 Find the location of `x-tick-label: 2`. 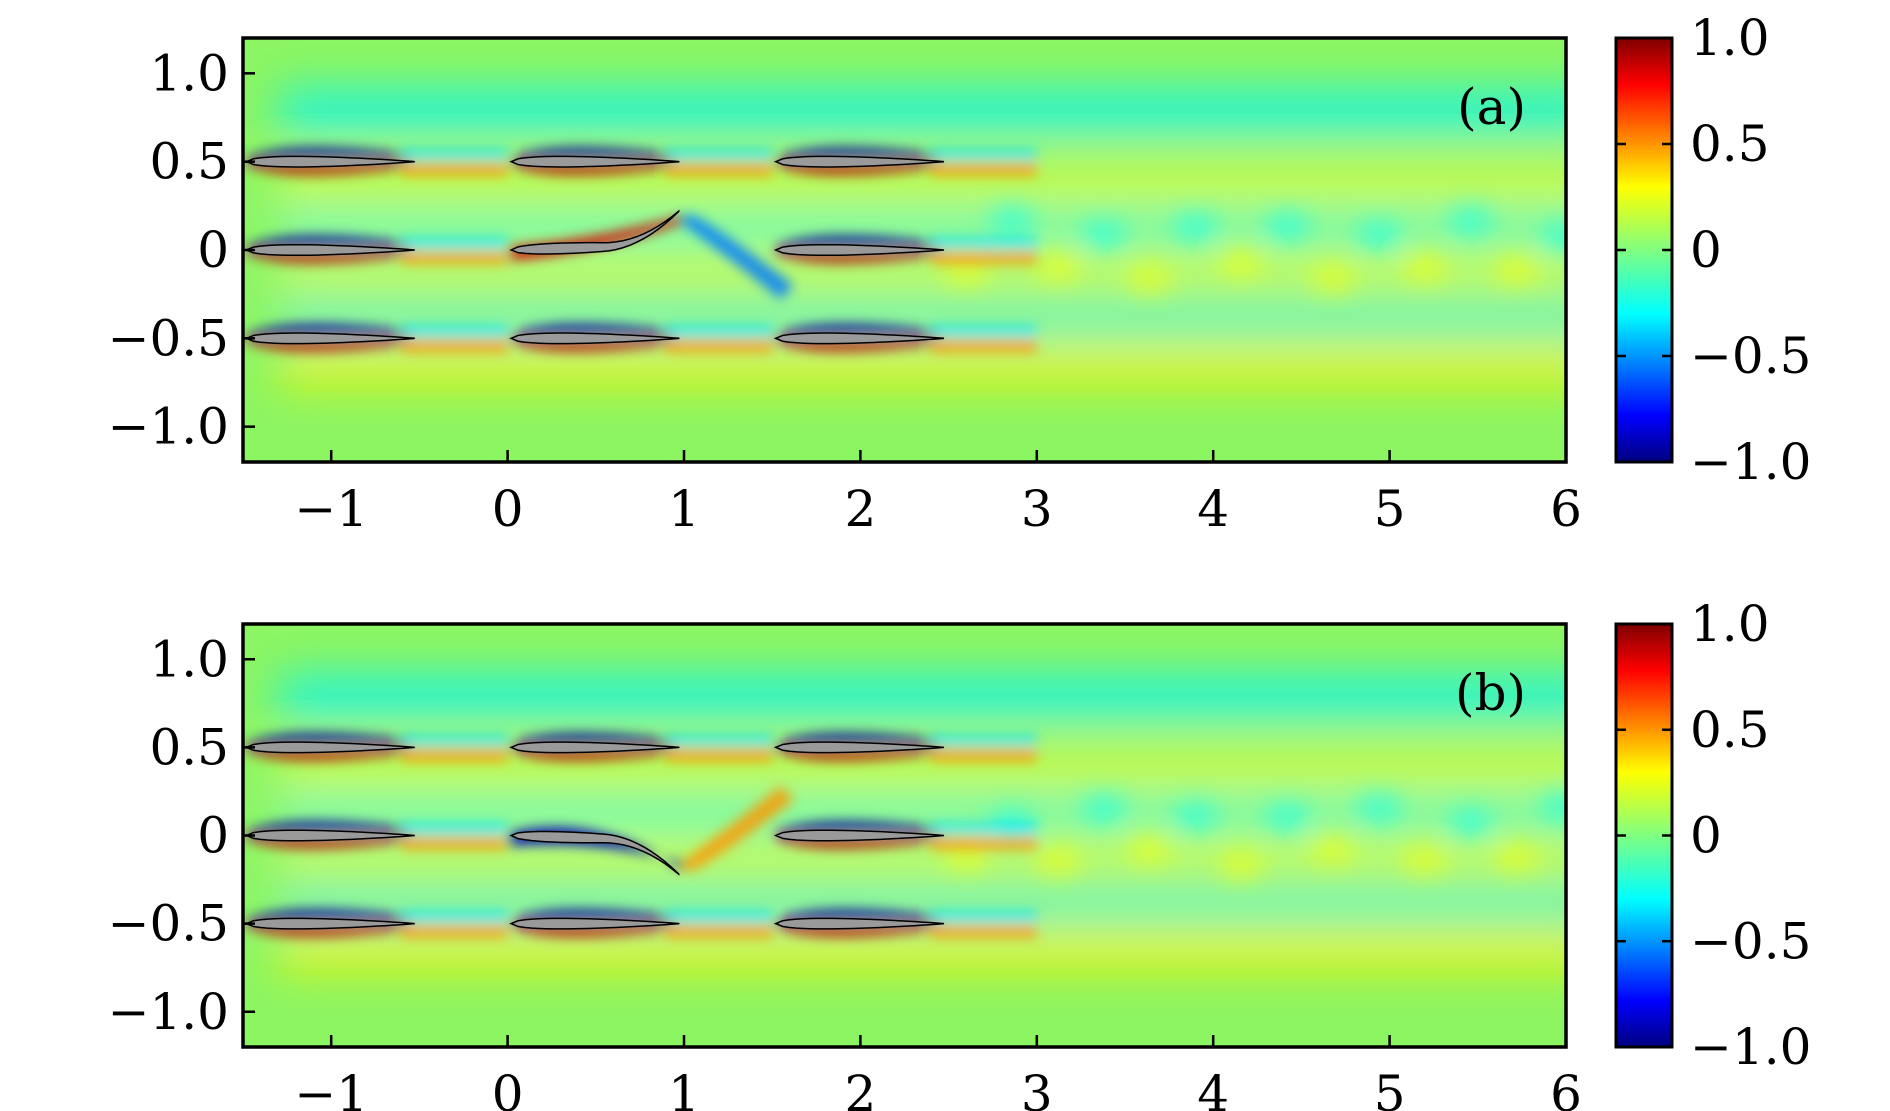

x-tick-label: 2 is located at coordinates (860, 509).